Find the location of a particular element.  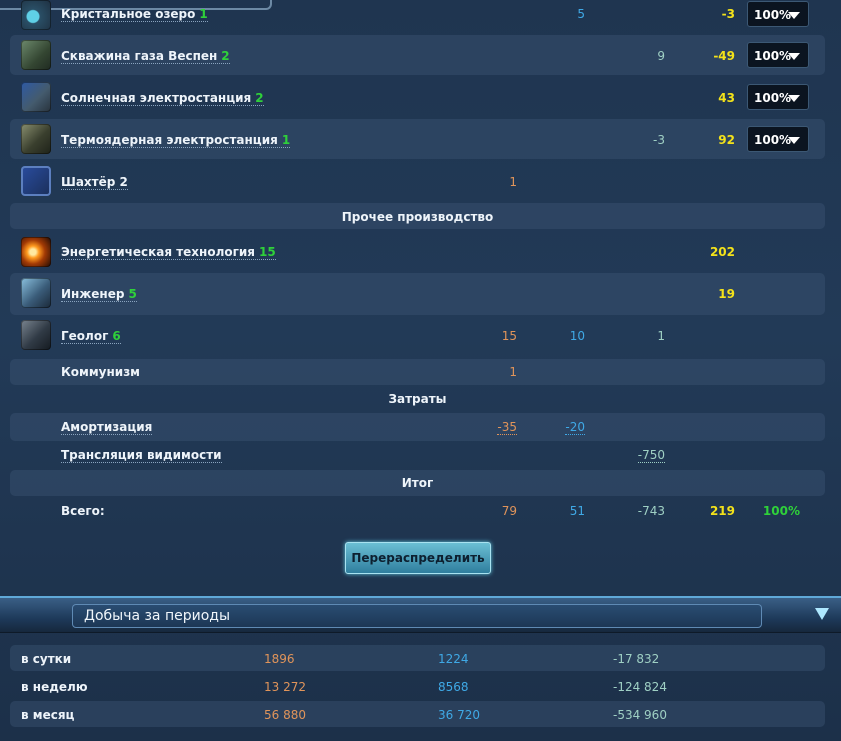

crystal-total: 51 is located at coordinates (577, 511).